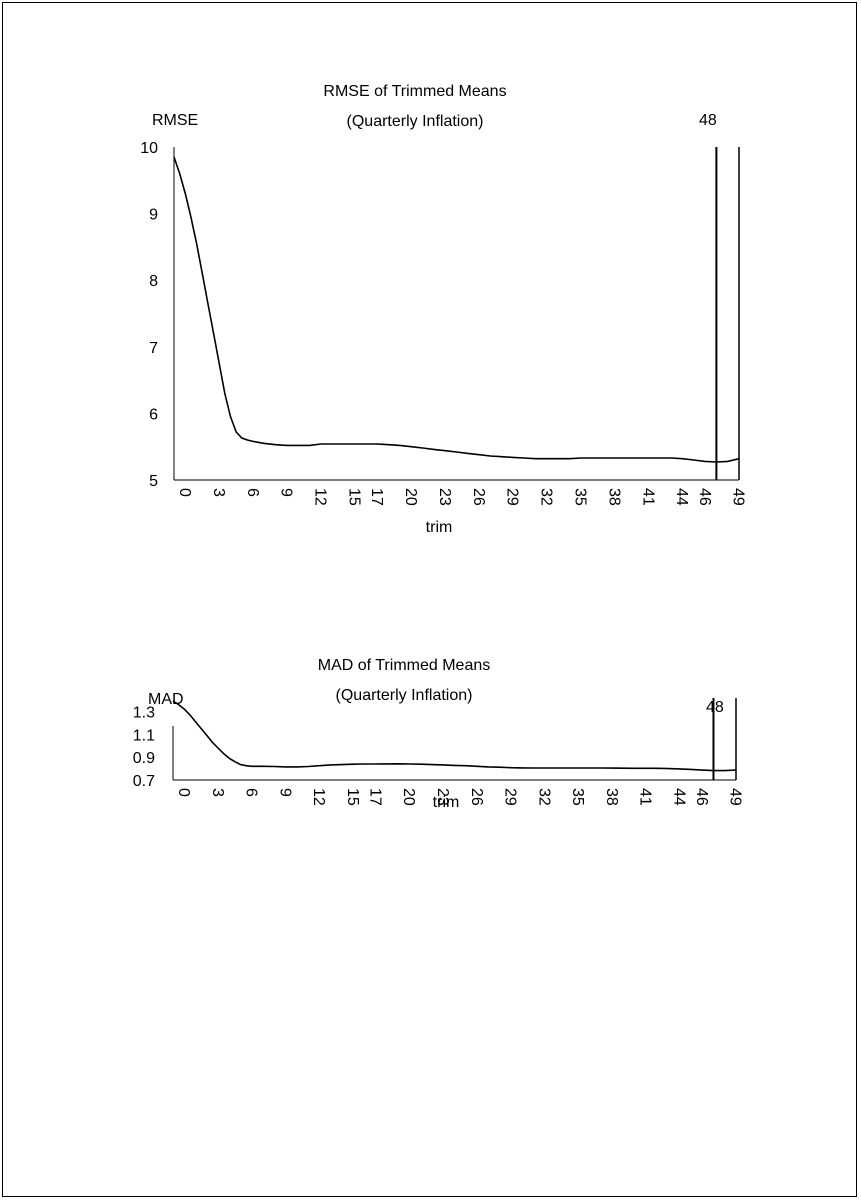  What do you see at coordinates (153, 414) in the screenshot?
I see `y-tick-label: 6` at bounding box center [153, 414].